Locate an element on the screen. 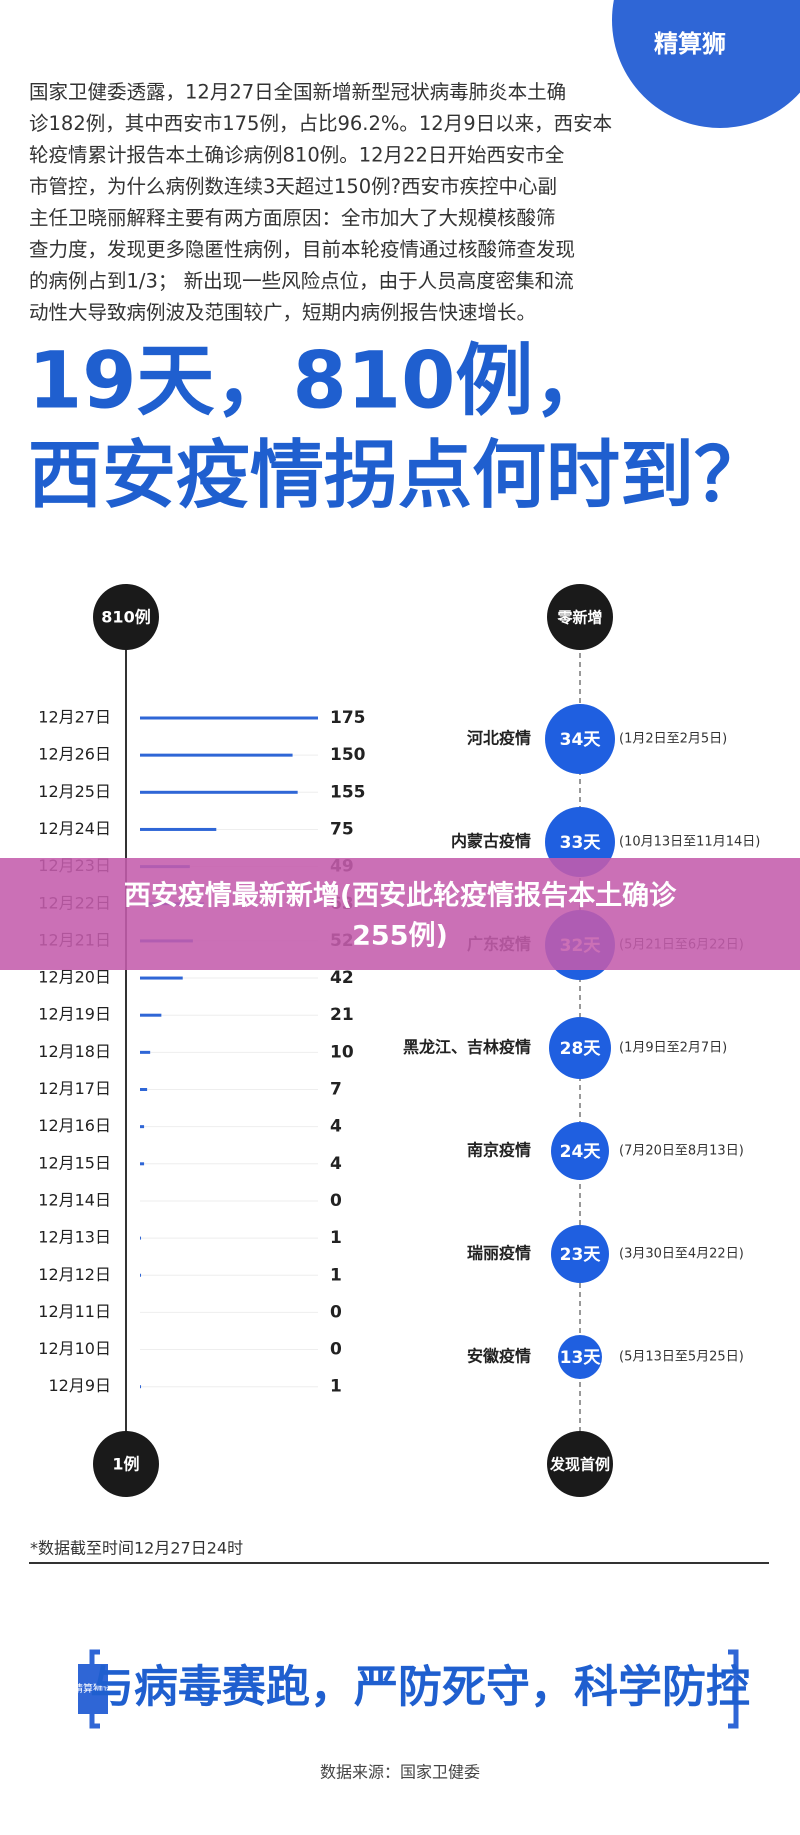  category-label: 12月13日 is located at coordinates (74, 1237).